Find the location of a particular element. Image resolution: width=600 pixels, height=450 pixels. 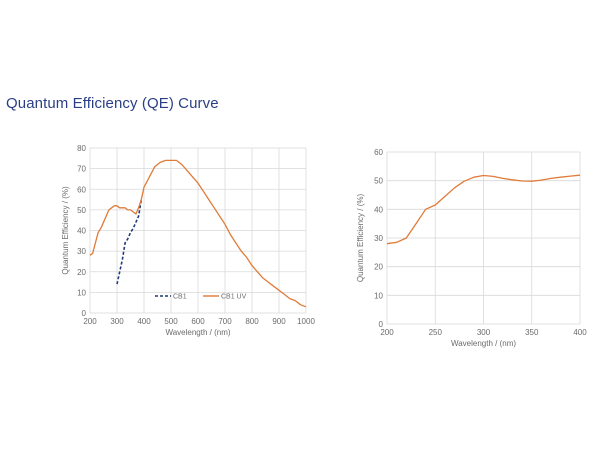

x-tick-label: 350 is located at coordinates (532, 332).